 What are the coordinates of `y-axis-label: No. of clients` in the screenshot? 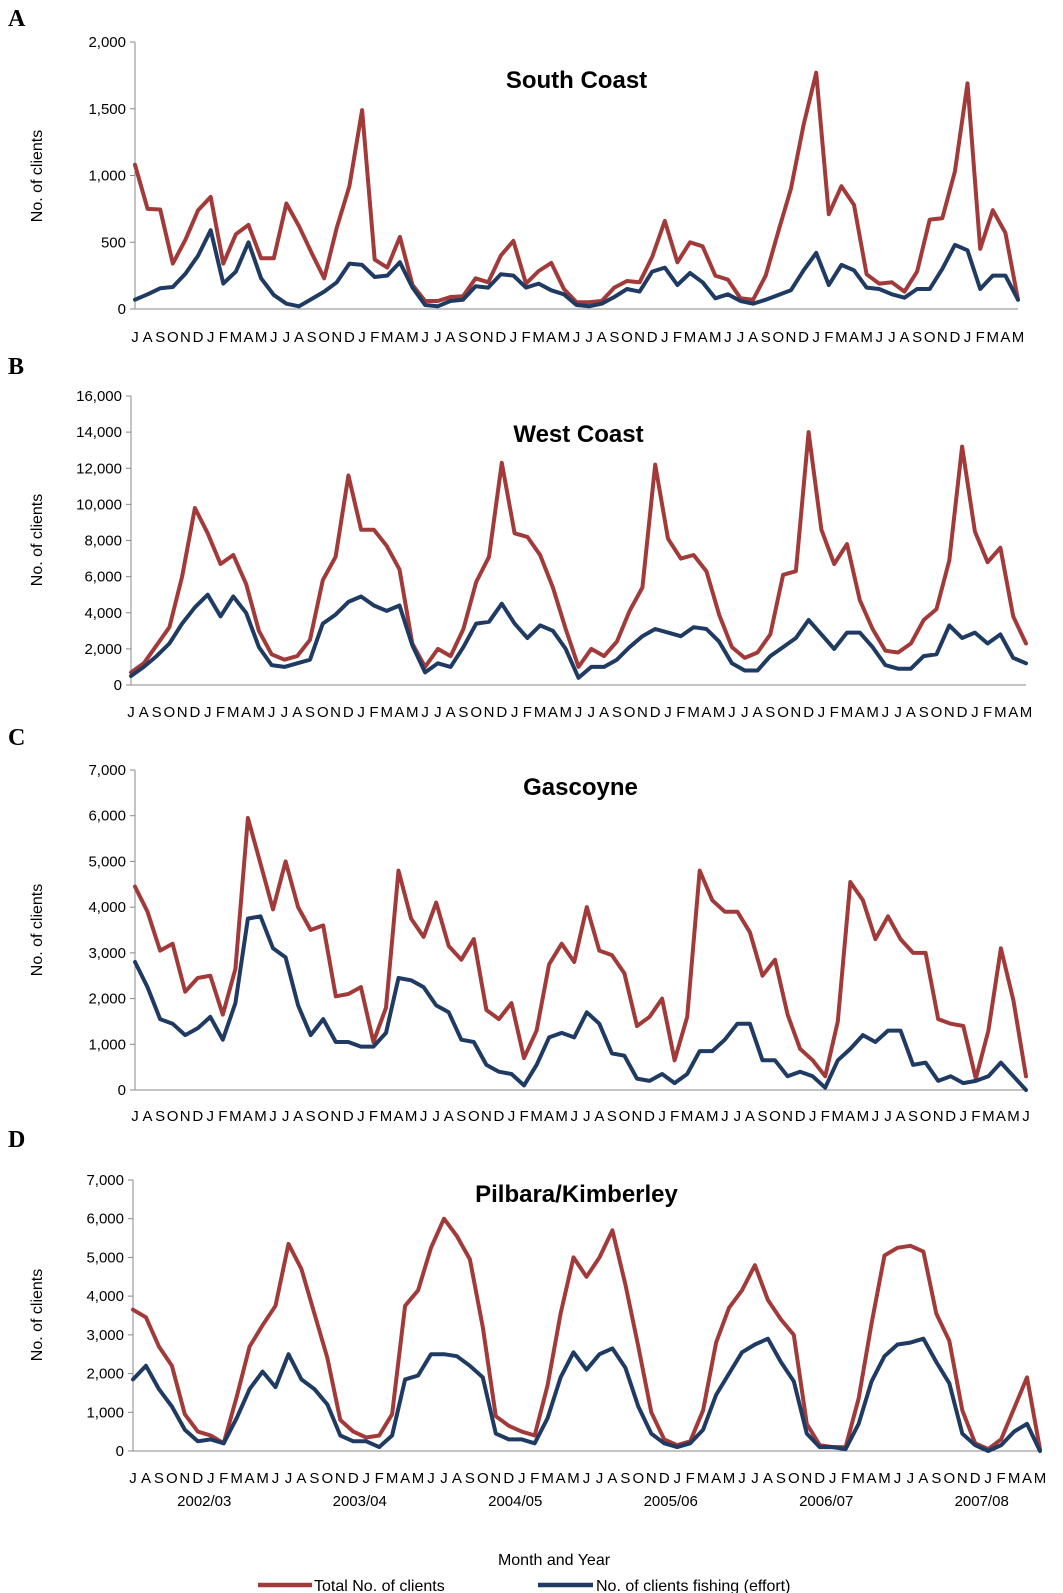 It's located at (37, 540).